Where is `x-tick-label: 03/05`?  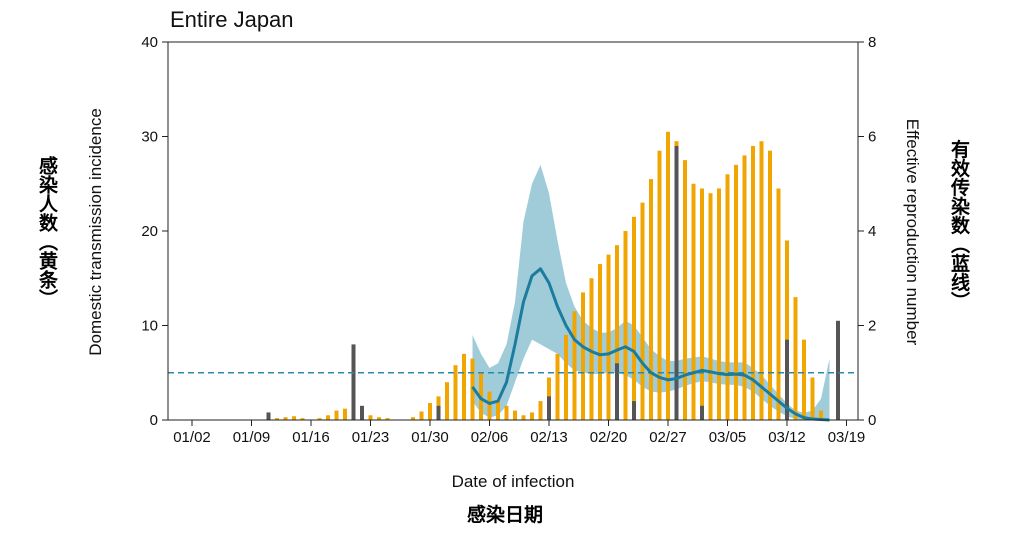
x-tick-label: 03/05 is located at coordinates (728, 437).